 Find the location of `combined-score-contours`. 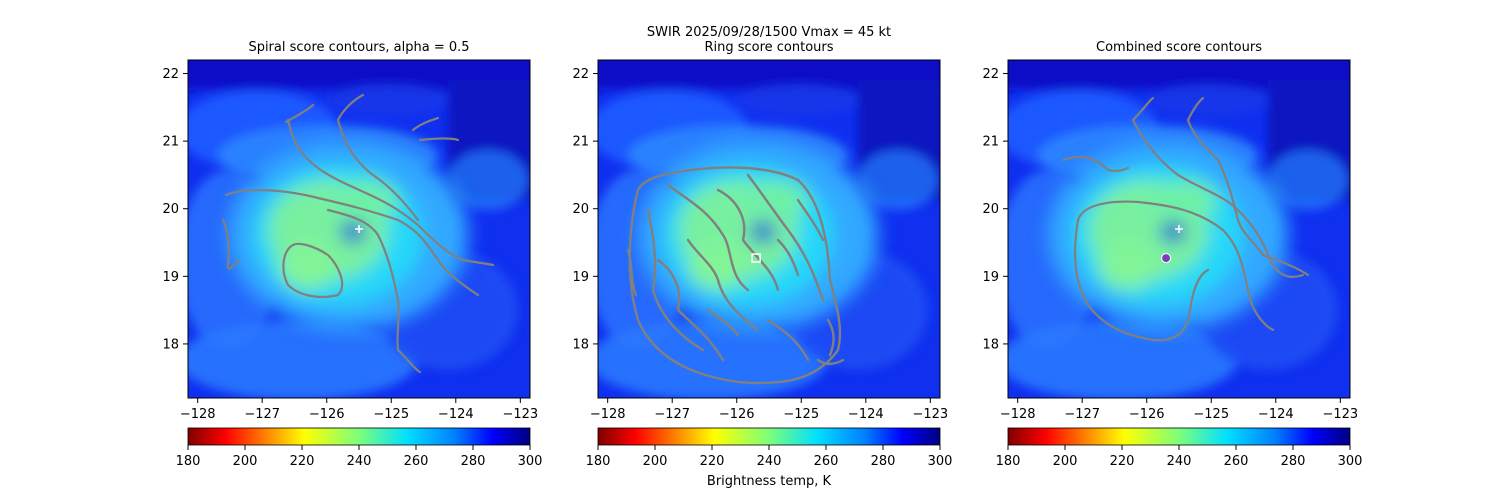

combined-score-contours is located at coordinates (1185, 219).